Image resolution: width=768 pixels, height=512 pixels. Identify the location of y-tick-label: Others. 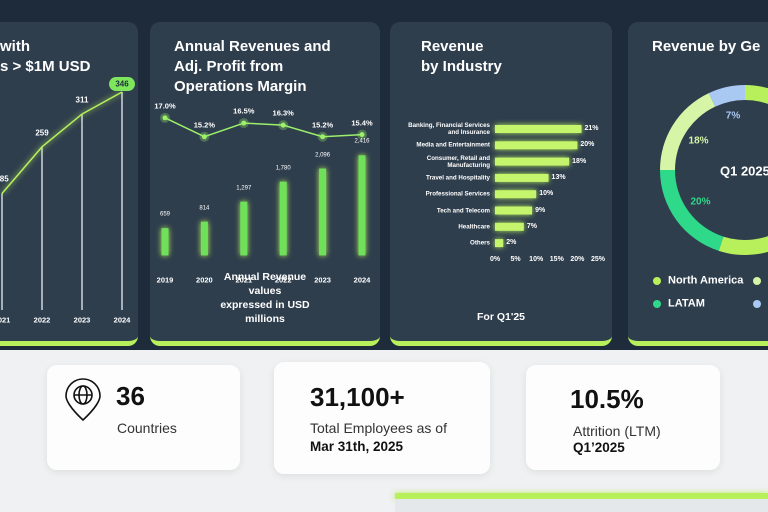
(480, 243).